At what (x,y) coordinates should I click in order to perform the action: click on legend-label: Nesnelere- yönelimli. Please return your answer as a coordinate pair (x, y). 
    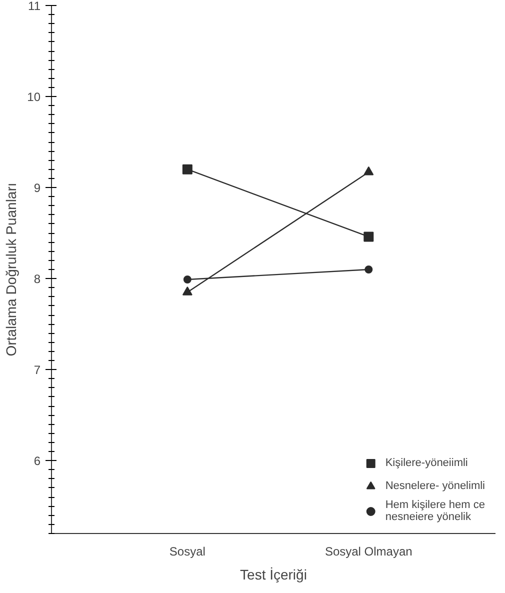
    Looking at the image, I should click on (435, 486).